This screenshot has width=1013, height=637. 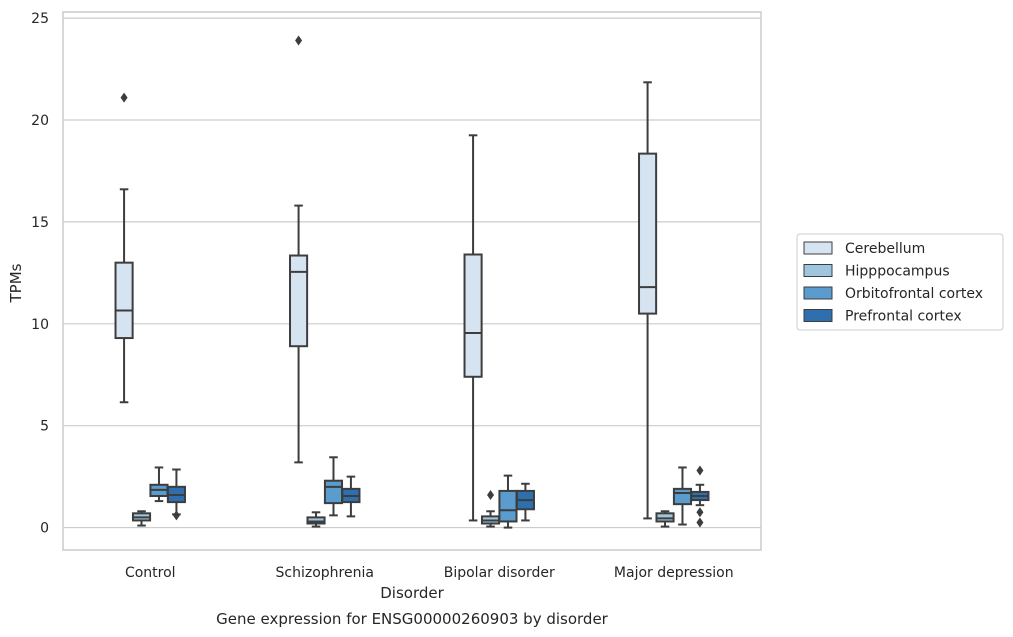 I want to click on y-tick-label: 5, so click(x=44, y=427).